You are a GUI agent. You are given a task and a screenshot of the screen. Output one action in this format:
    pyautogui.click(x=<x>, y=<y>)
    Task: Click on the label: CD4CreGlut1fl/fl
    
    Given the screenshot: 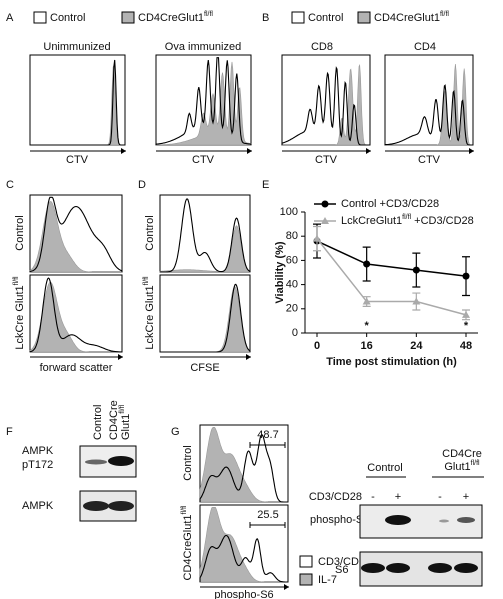 What is the action you would take?
    pyautogui.click(x=187, y=542)
    